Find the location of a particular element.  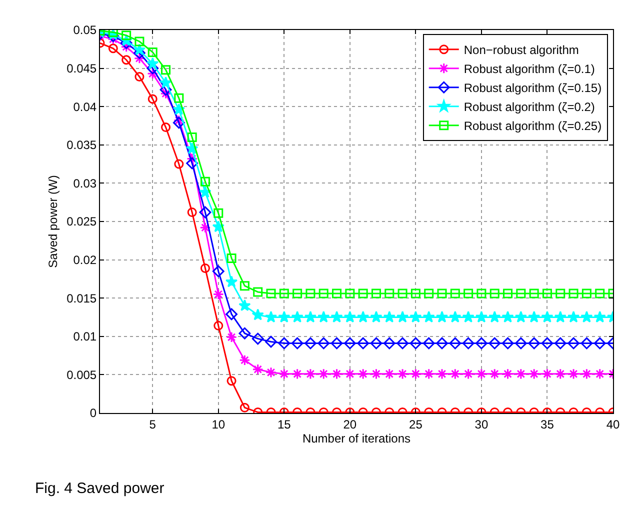

legend-label: Robust algorithm (ζ=0.15) is located at coordinates (533, 88).